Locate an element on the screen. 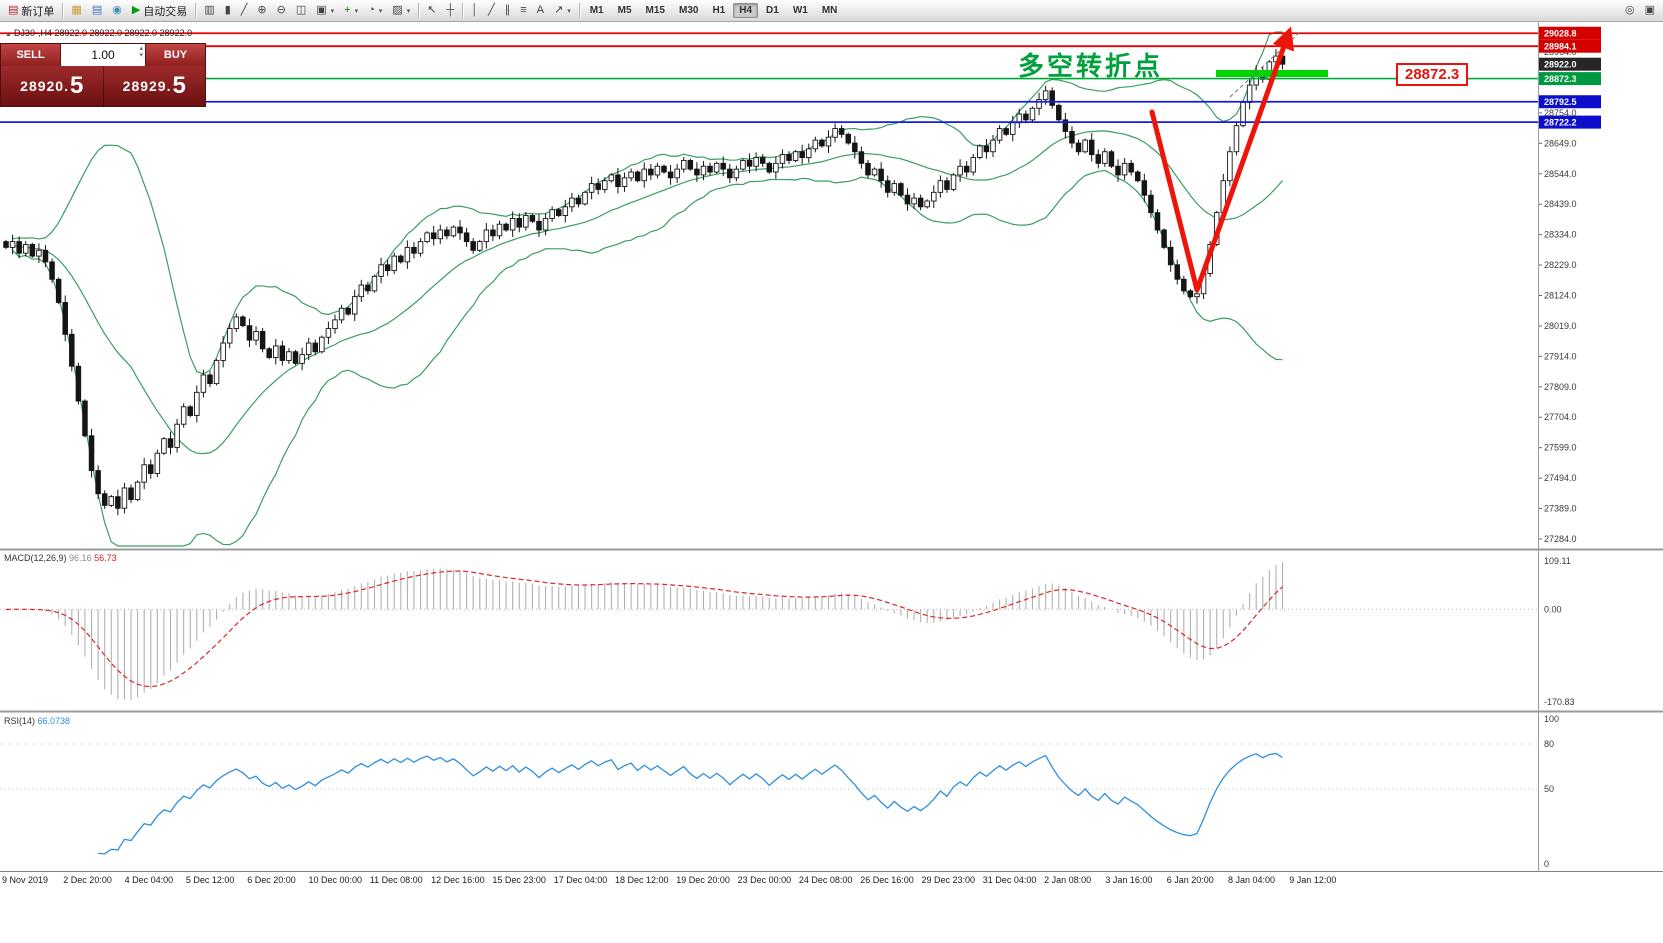 The height and width of the screenshot is (943, 1663). tile-windows-icon: ◫ is located at coordinates (301, 10).